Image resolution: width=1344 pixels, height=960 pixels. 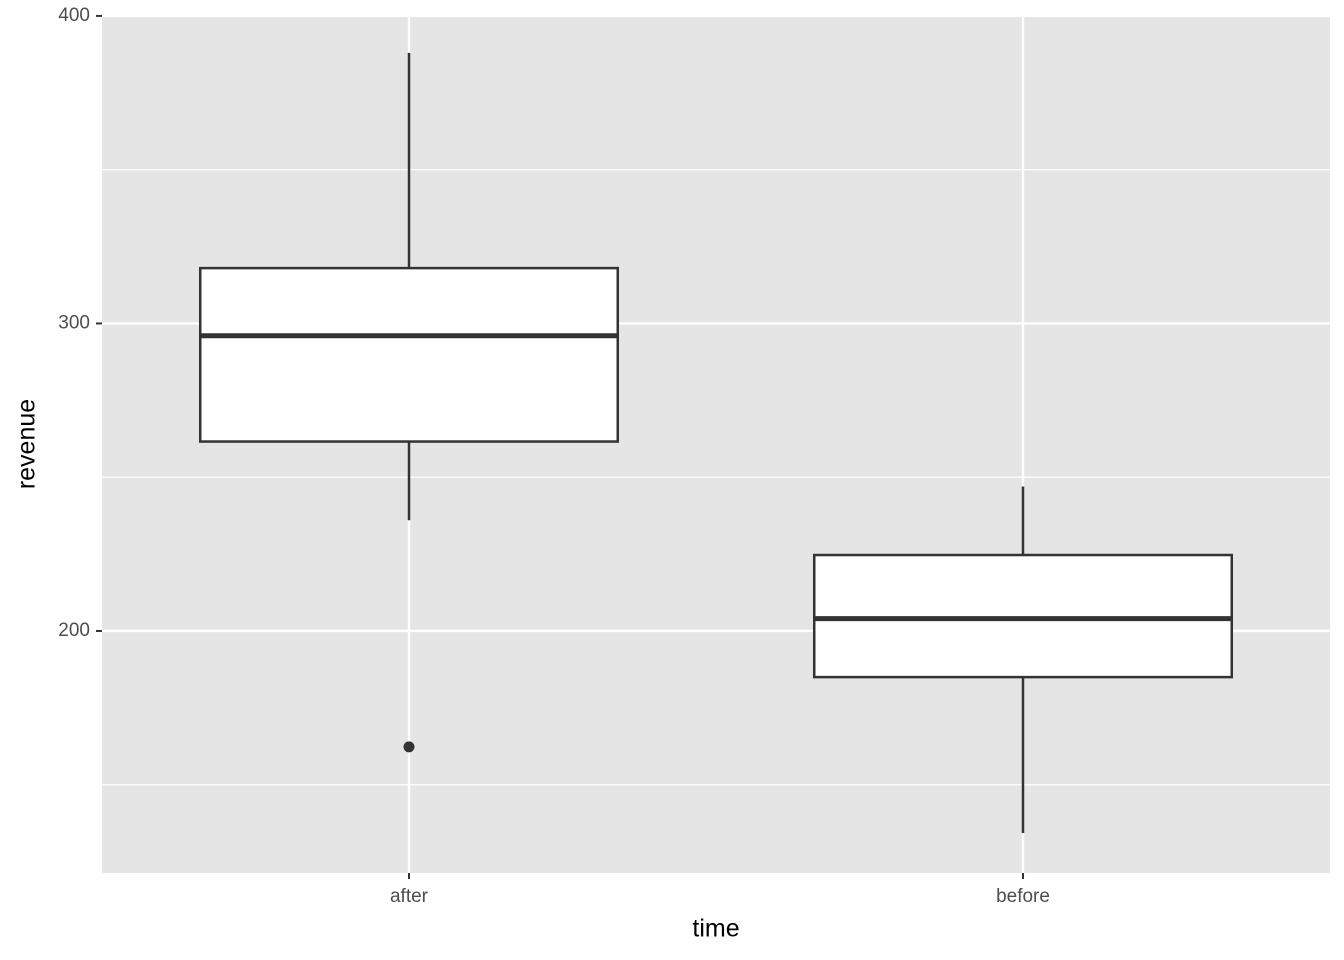 I want to click on x-axis-title: time, so click(x=715, y=929).